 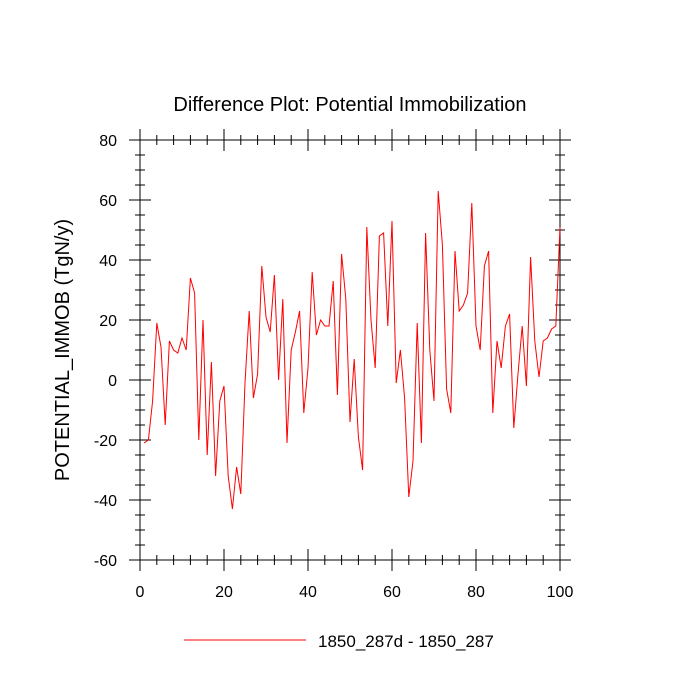 What do you see at coordinates (476, 592) in the screenshot?
I see `x-tick-label: 80` at bounding box center [476, 592].